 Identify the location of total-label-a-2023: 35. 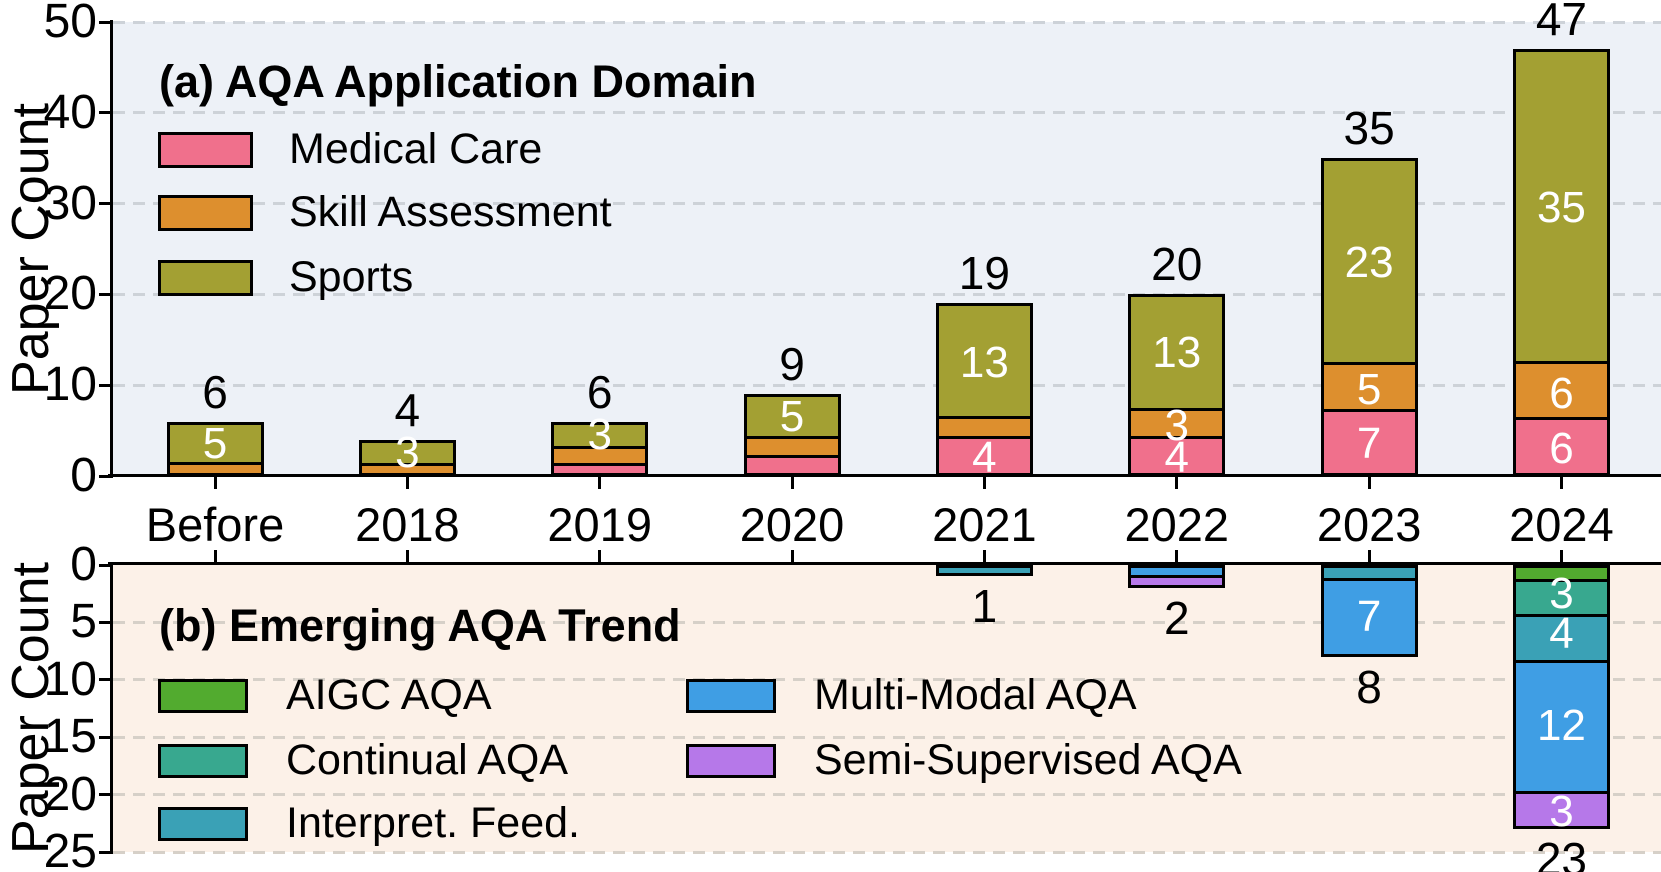
(1369, 128).